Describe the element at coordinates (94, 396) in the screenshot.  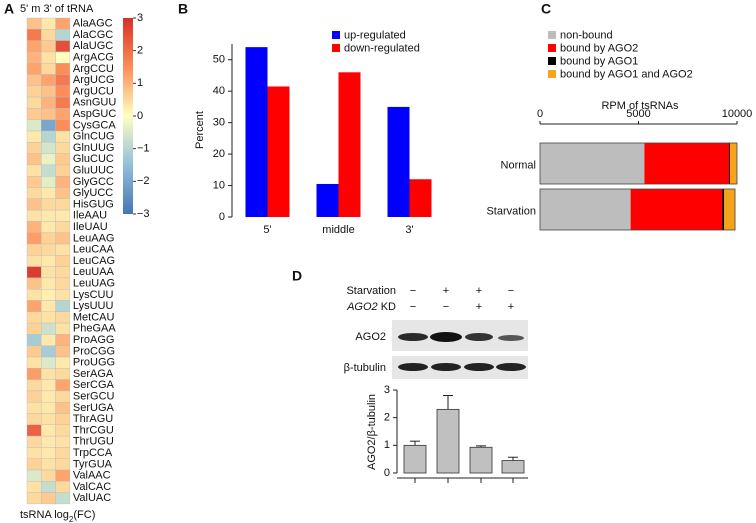
I see `row-label: SerGCU` at that location.